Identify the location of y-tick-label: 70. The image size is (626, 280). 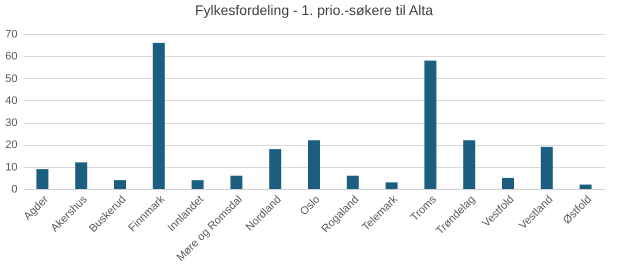
(11, 34).